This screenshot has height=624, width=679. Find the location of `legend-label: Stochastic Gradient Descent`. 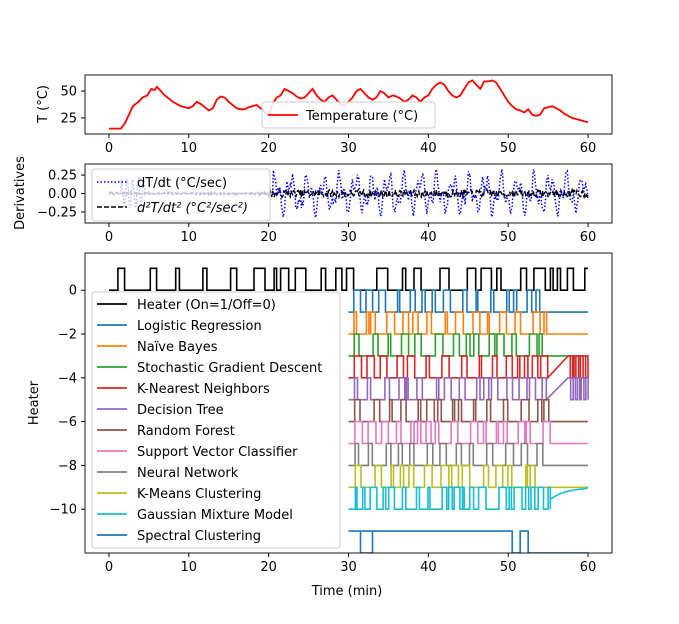

legend-label: Stochastic Gradient Descent is located at coordinates (229, 368).